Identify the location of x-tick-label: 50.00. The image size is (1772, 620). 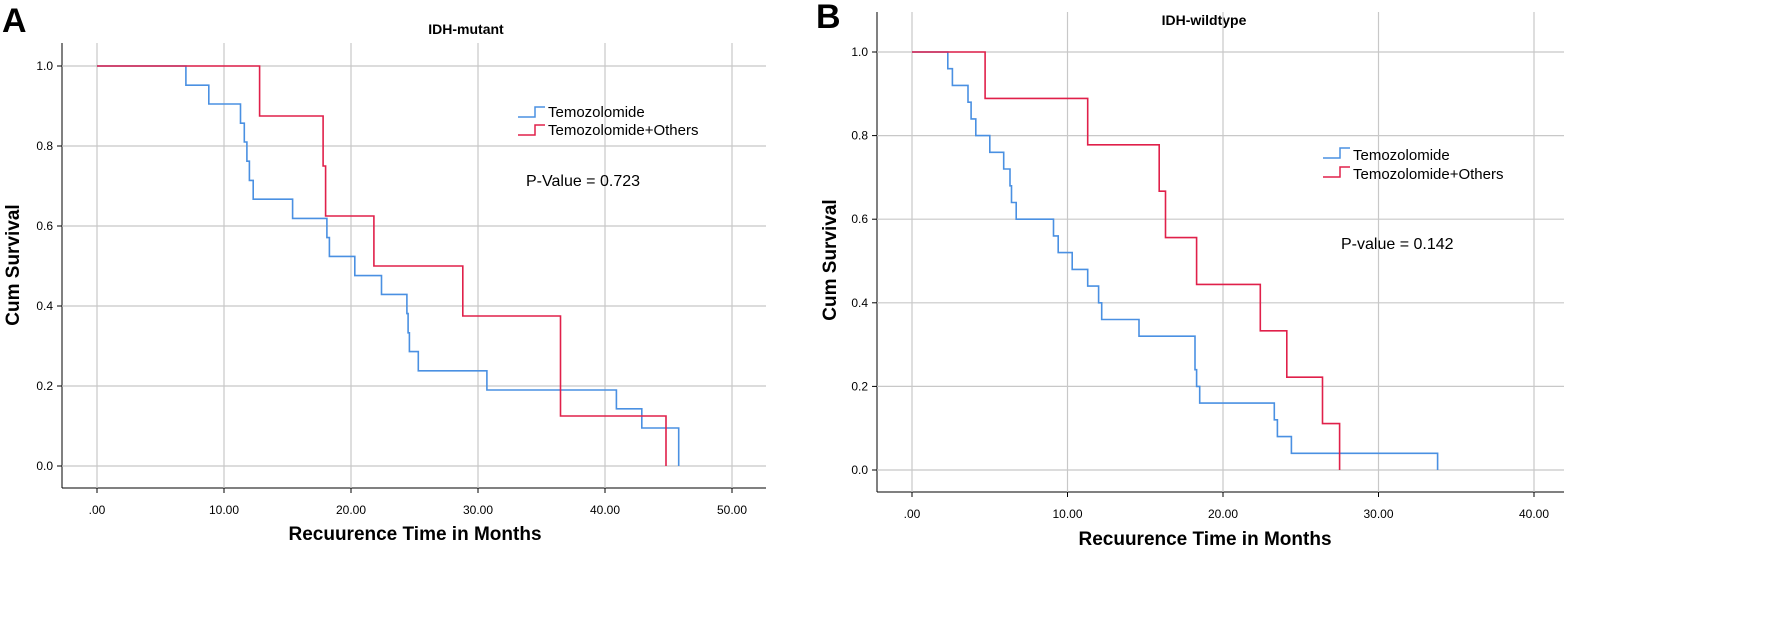
(732, 510).